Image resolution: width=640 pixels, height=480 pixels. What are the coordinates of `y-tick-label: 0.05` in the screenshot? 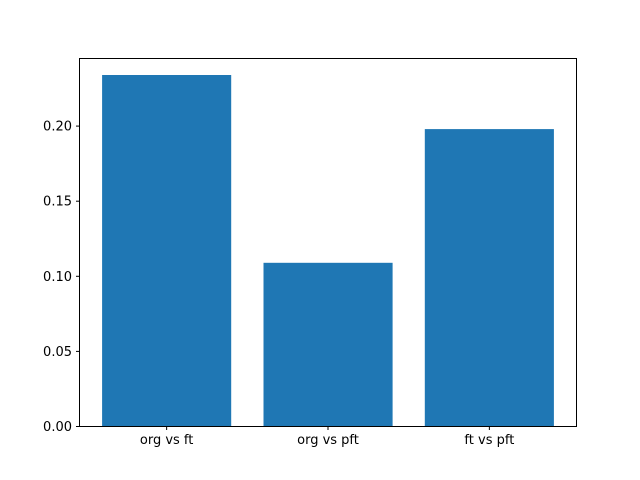 It's located at (57, 352).